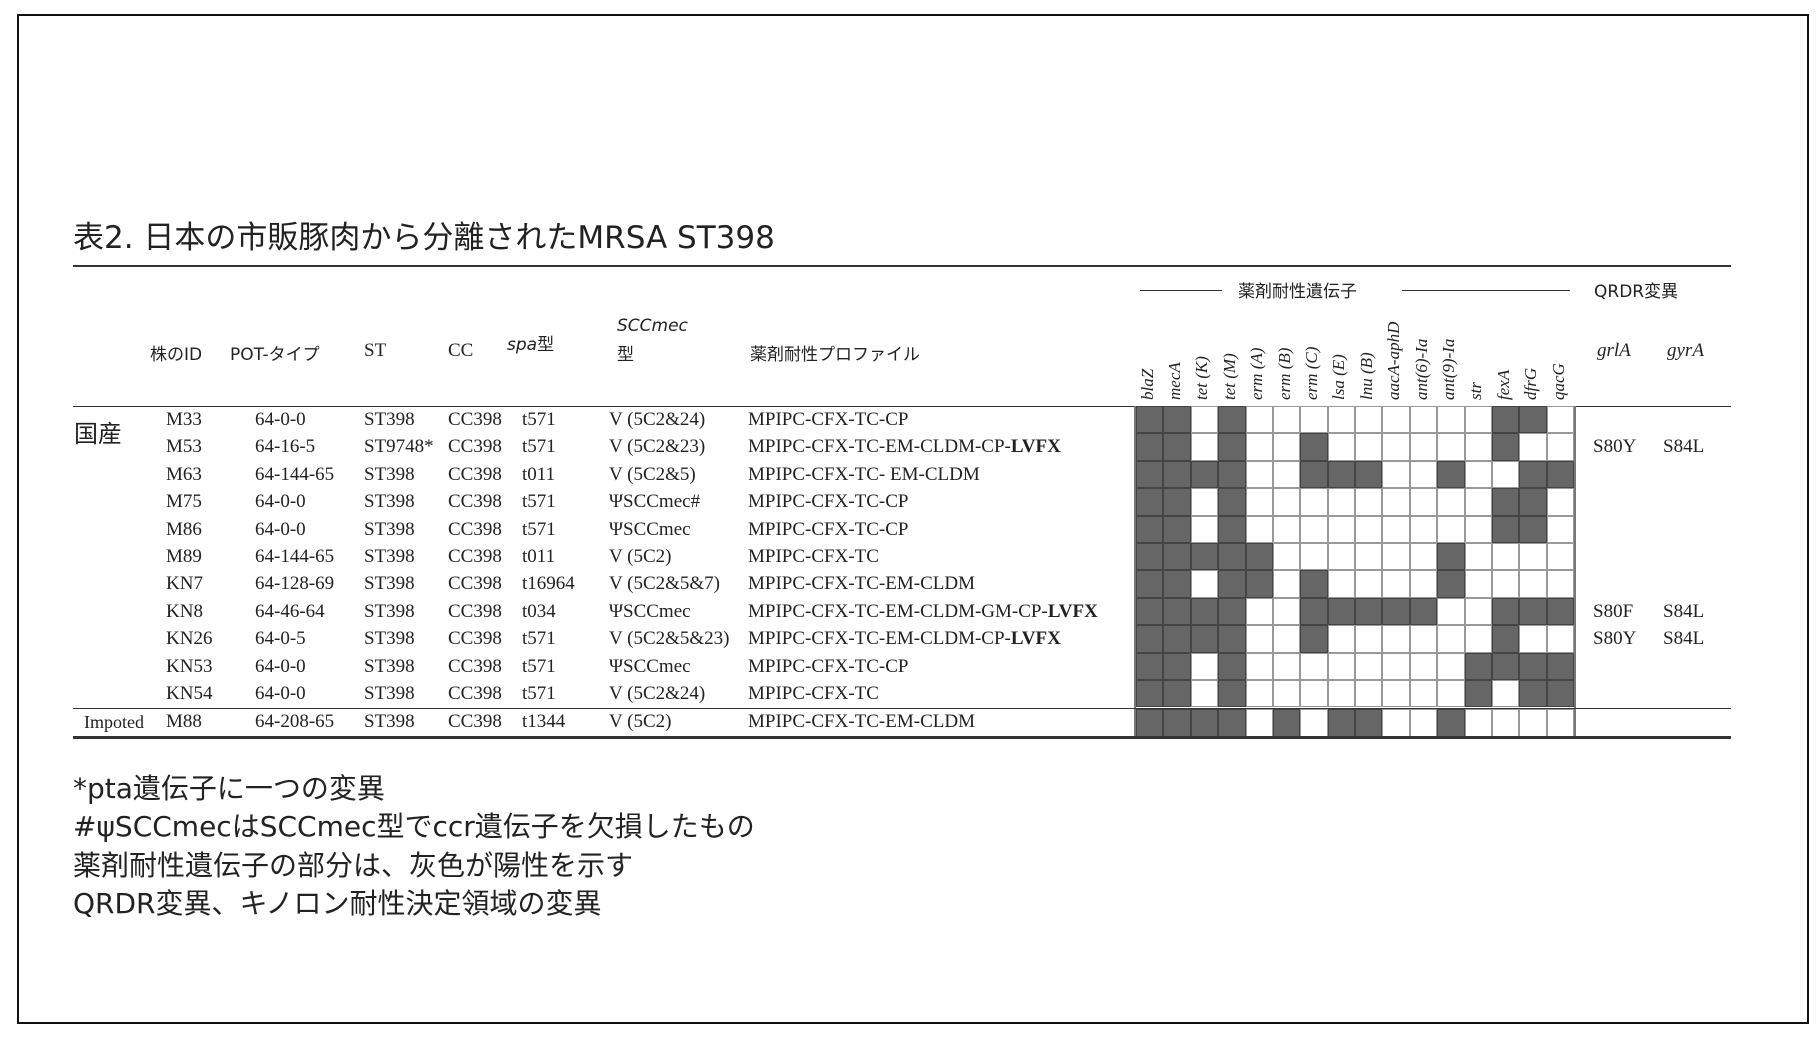 The height and width of the screenshot is (1038, 1820). I want to click on cell-cc: CC398, so click(475, 693).